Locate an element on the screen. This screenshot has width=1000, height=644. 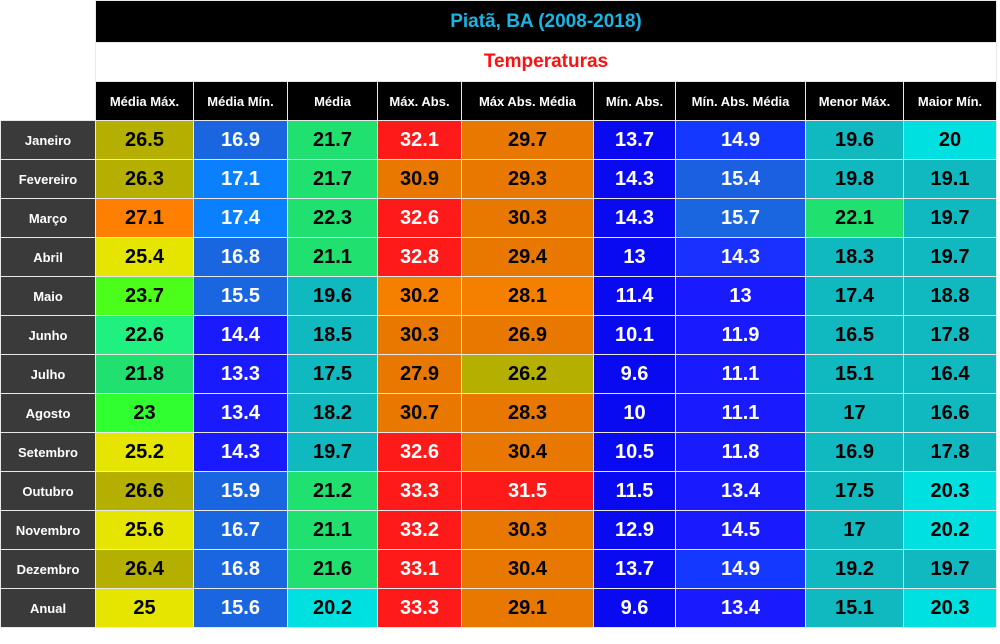
row-label: Fevereiro is located at coordinates (48, 179).